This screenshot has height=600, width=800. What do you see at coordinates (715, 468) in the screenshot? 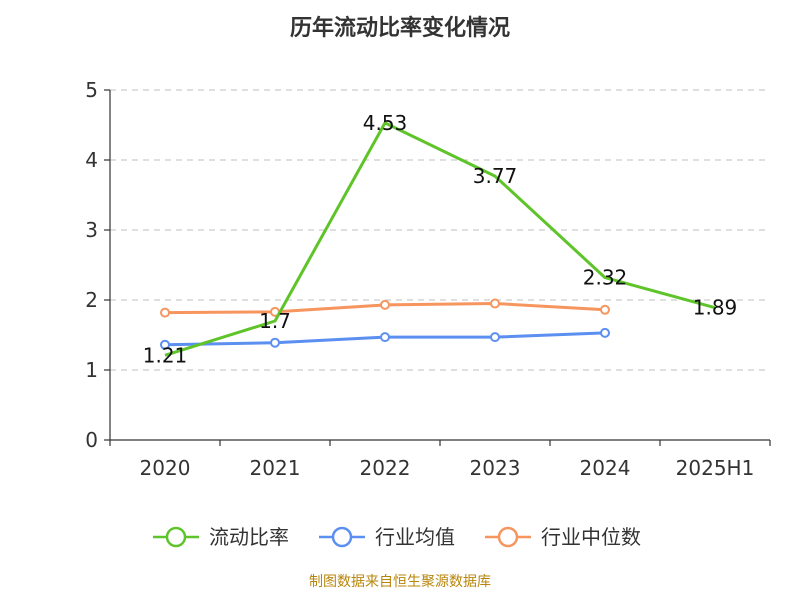
I see `x-tick-label: 2025H1` at bounding box center [715, 468].